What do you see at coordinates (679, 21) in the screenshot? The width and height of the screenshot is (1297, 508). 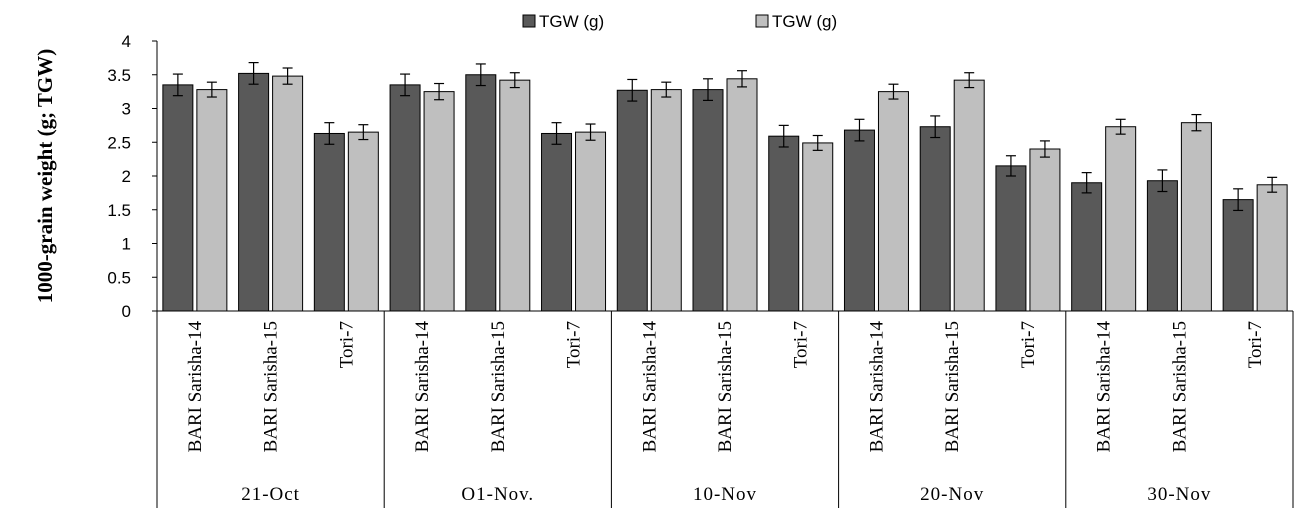 I see `legend: TGW (g) TGW (g)` at bounding box center [679, 21].